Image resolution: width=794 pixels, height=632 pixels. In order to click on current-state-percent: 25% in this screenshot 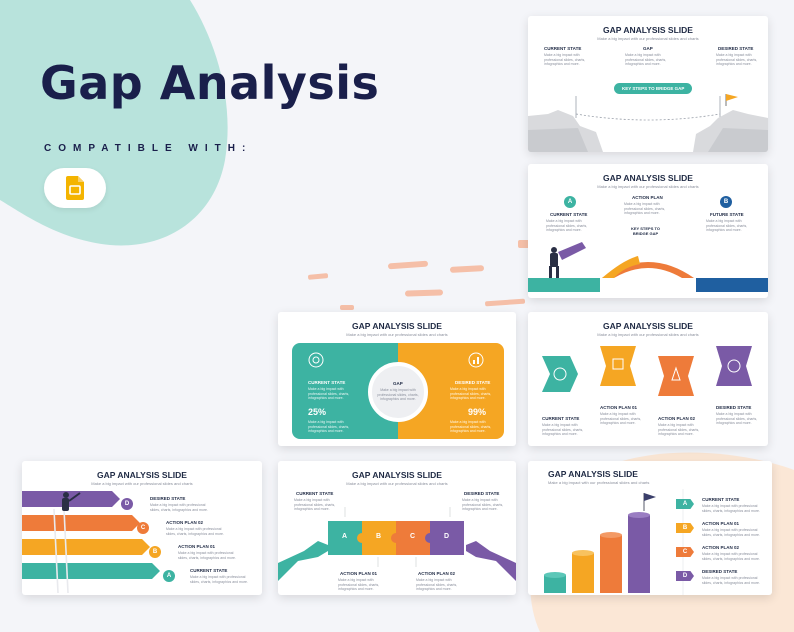, I will do `click(317, 412)`.